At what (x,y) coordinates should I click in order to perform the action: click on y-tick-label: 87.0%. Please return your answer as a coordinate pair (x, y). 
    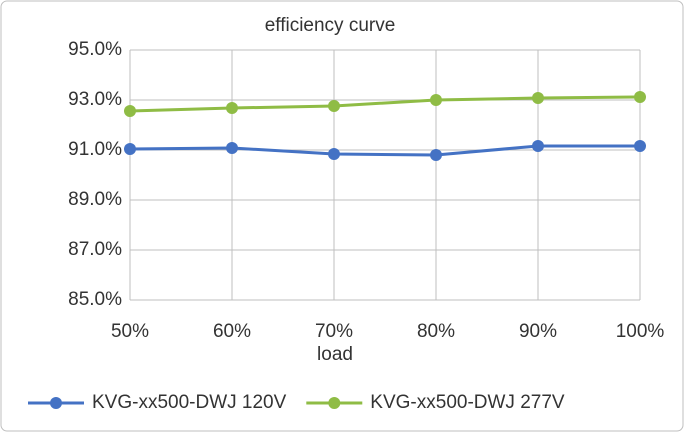
    Looking at the image, I should click on (95, 249).